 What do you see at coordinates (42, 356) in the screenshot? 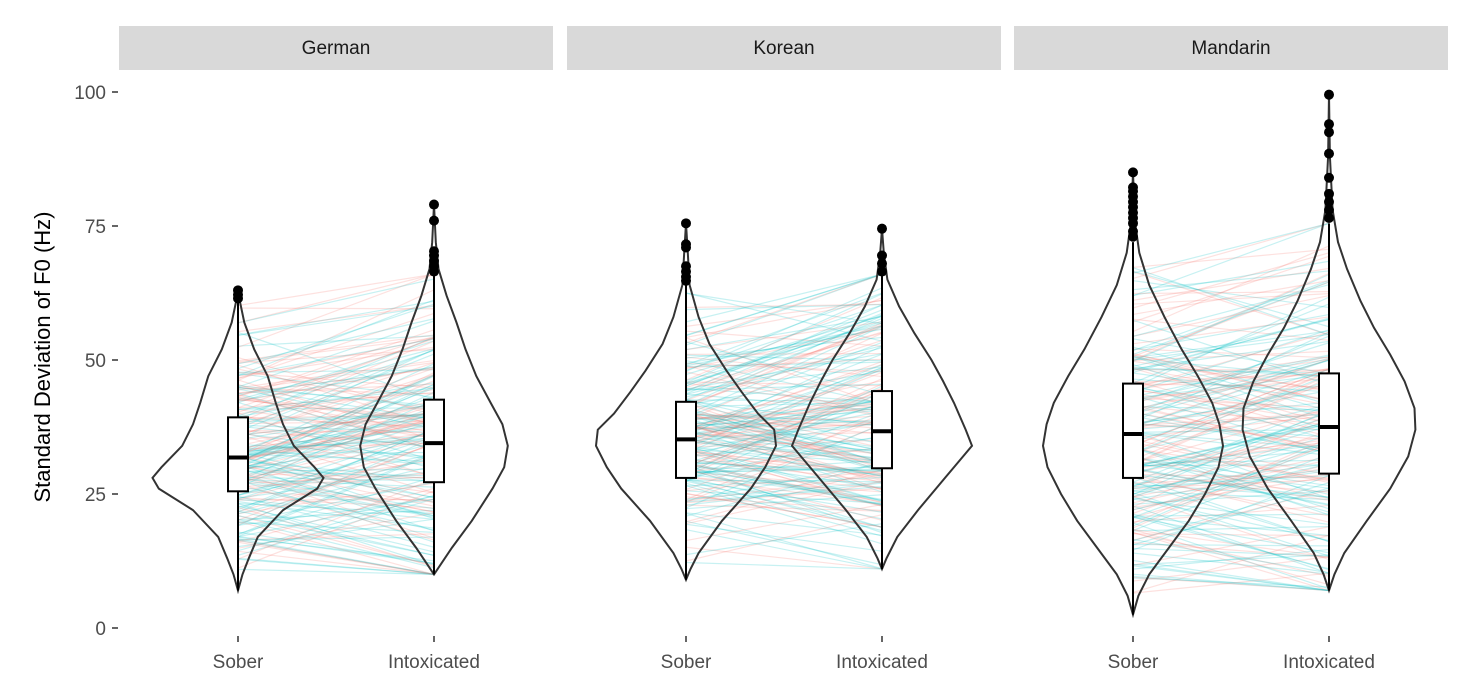
I see `y-axis-label: Standard Deviation of F0 (Hz)` at bounding box center [42, 356].